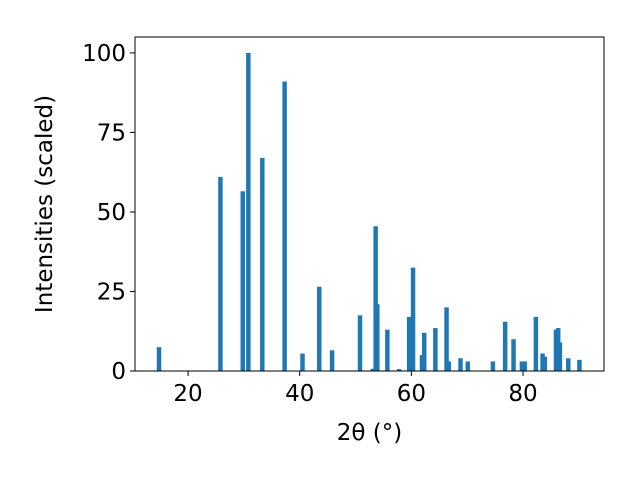  Describe the element at coordinates (355, 389) in the screenshot. I see `x-axis-ticks: 20 40 60 80` at that location.